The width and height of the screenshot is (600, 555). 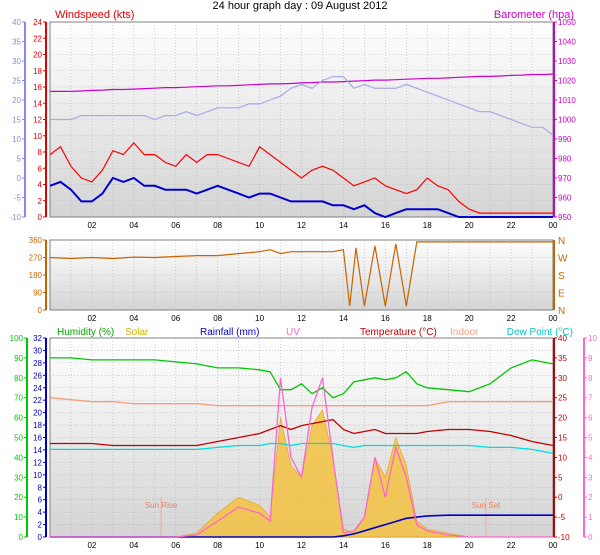 What do you see at coordinates (567, 100) in the screenshot?
I see `baro-label: 1010` at bounding box center [567, 100].